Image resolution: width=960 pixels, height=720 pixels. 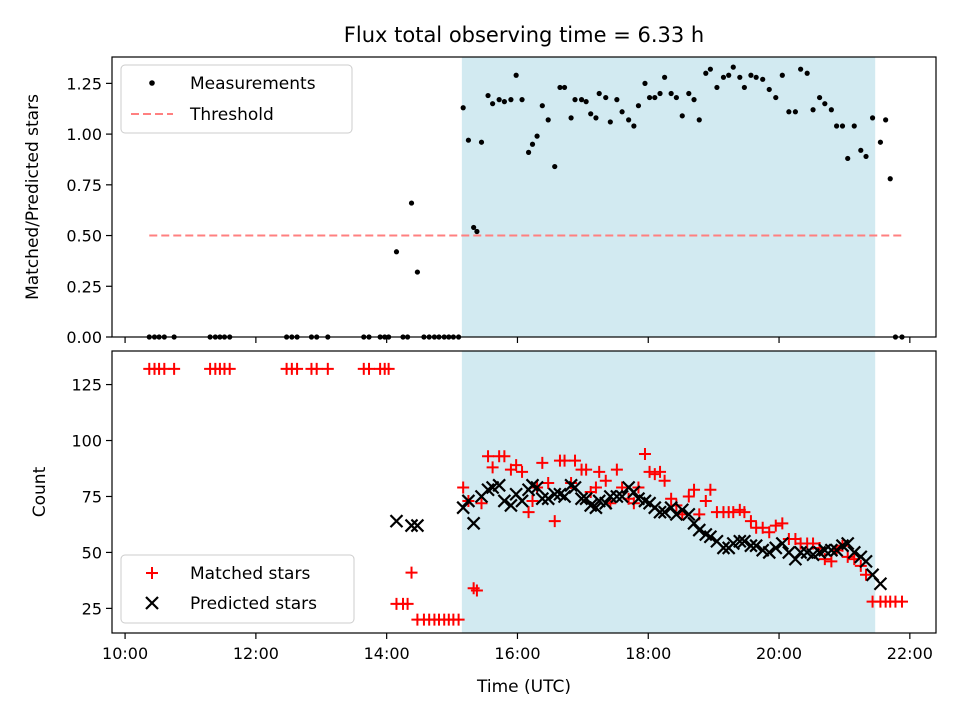 What do you see at coordinates (237, 589) in the screenshot?
I see `bottom-legend-box` at bounding box center [237, 589].